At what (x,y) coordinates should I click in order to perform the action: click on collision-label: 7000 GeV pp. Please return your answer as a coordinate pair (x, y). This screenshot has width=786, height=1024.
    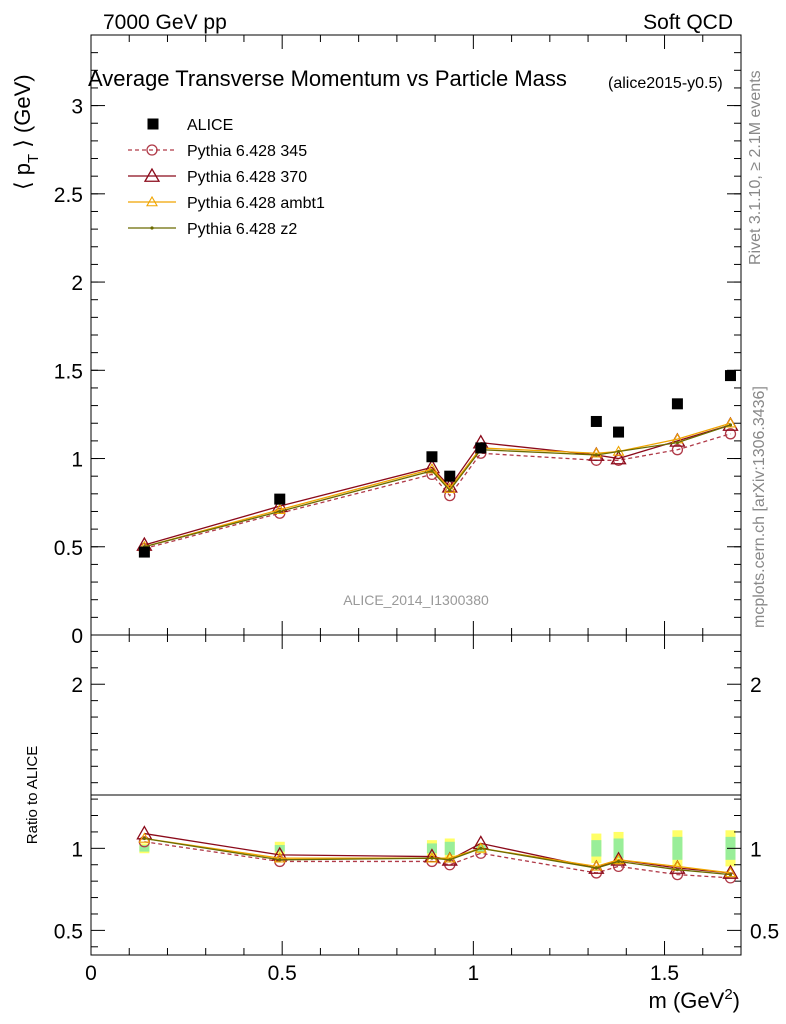
    Looking at the image, I should click on (165, 22).